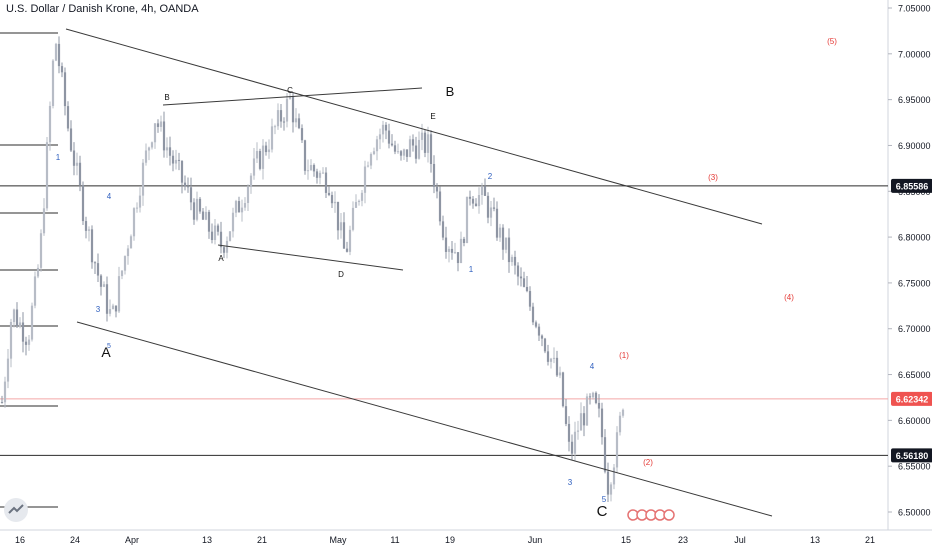 This screenshot has width=932, height=550. Describe the element at coordinates (669, 515) in the screenshot. I see `event-badge-icon` at that location.